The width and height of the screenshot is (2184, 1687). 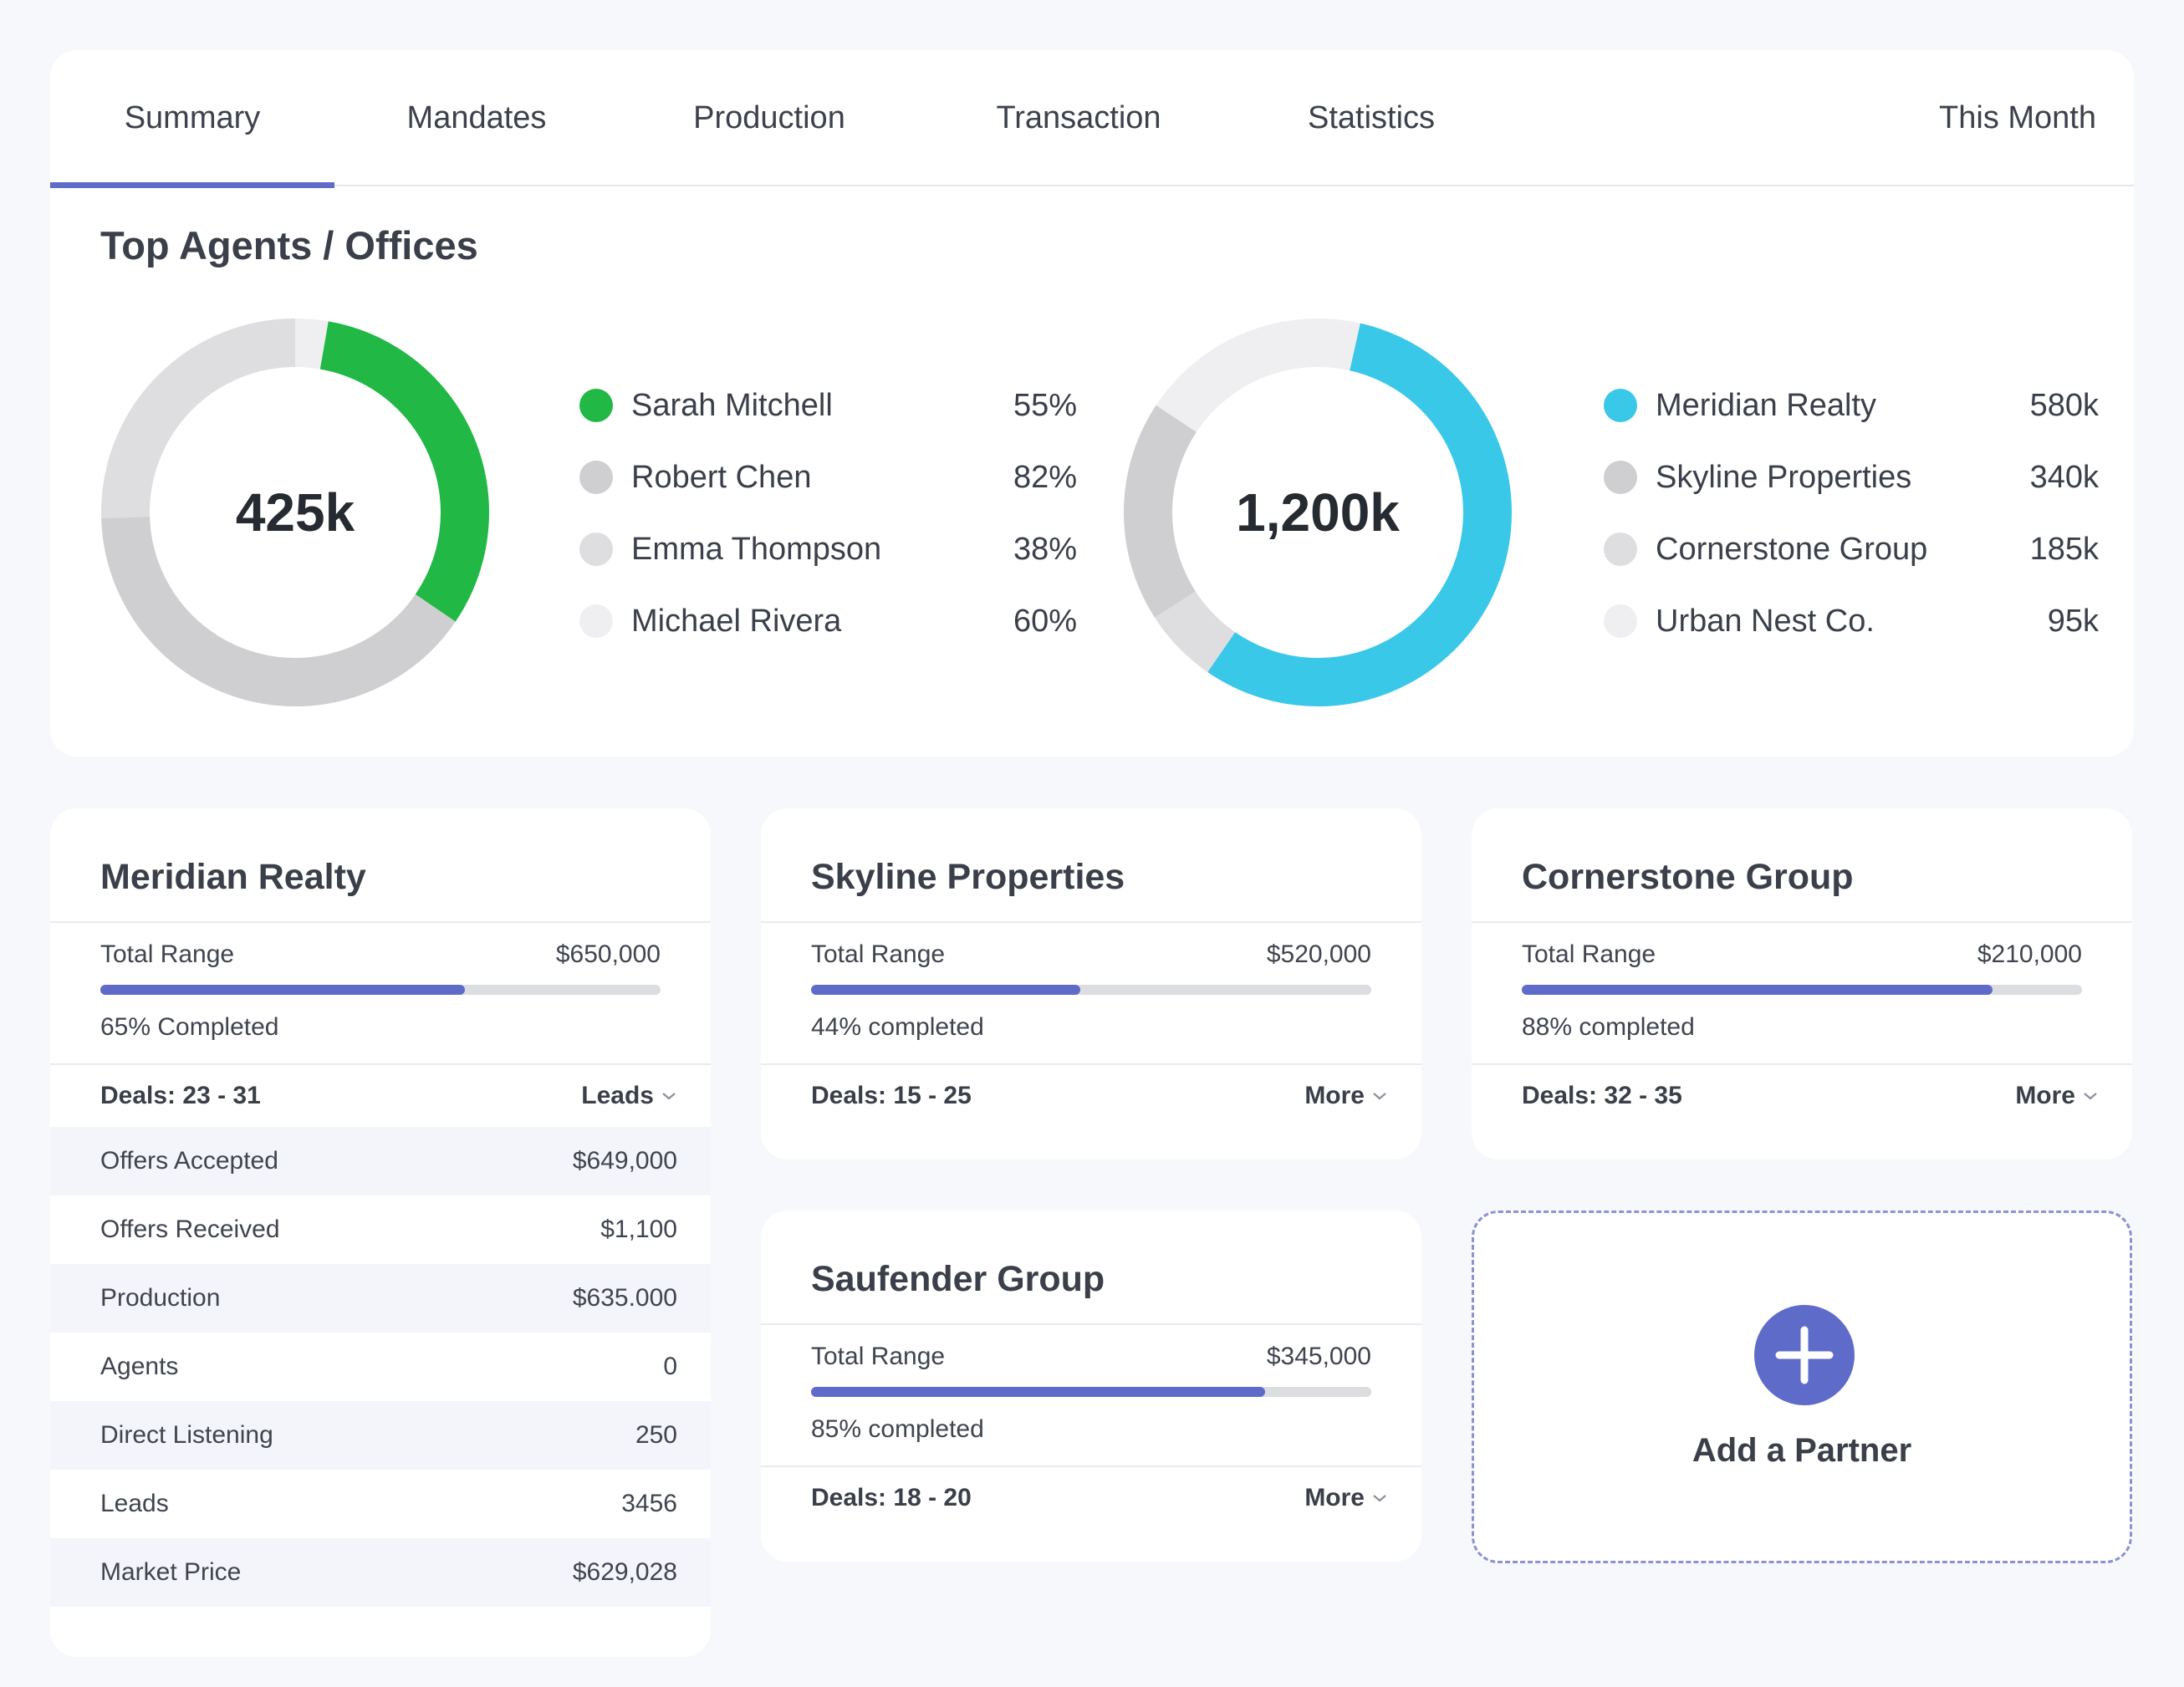 What do you see at coordinates (736, 621) in the screenshot?
I see `legend-name: Michael Rivera` at bounding box center [736, 621].